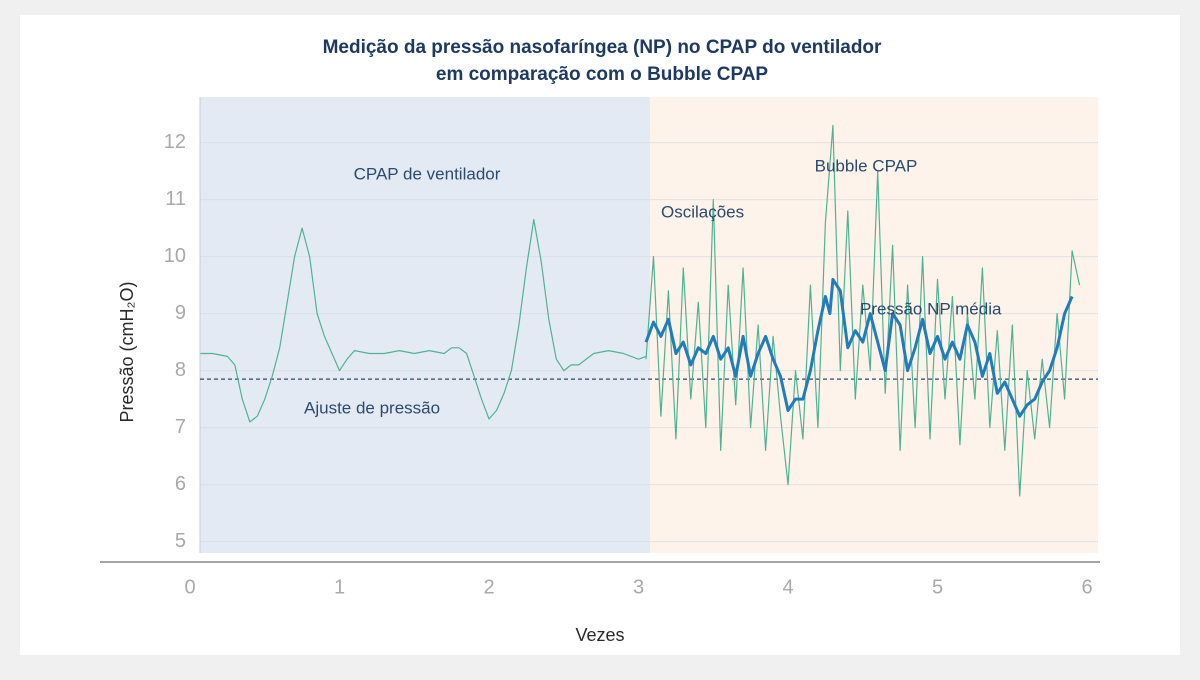 This screenshot has height=680, width=1200. I want to click on y-axis-label: Pressão (cmH₂O), so click(127, 351).